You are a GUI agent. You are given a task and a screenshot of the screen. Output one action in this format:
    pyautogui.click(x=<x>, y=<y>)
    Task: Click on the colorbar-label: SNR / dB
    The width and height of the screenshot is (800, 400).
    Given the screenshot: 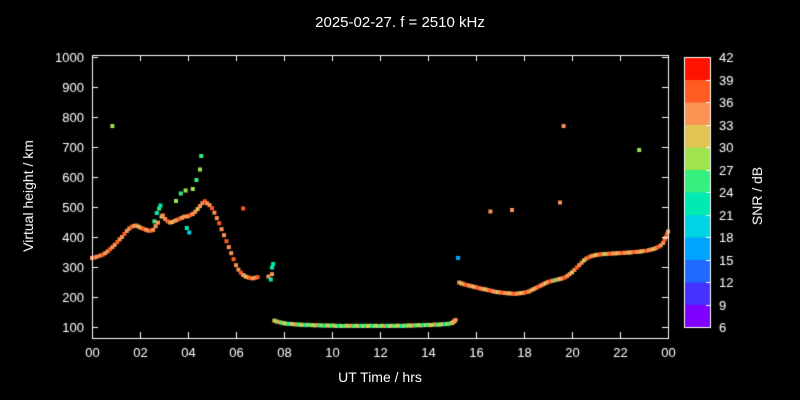 What is the action you would take?
    pyautogui.click(x=757, y=196)
    